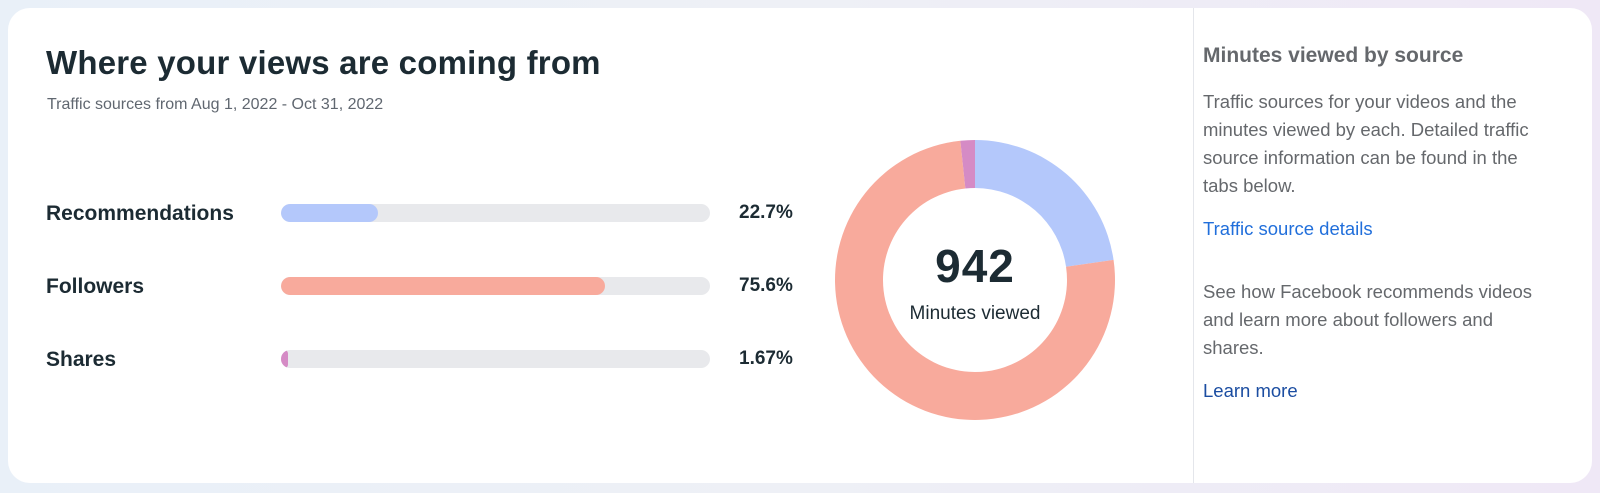 Image resolution: width=1600 pixels, height=493 pixels. What do you see at coordinates (967, 164) in the screenshot?
I see `donut-slice-shares` at bounding box center [967, 164].